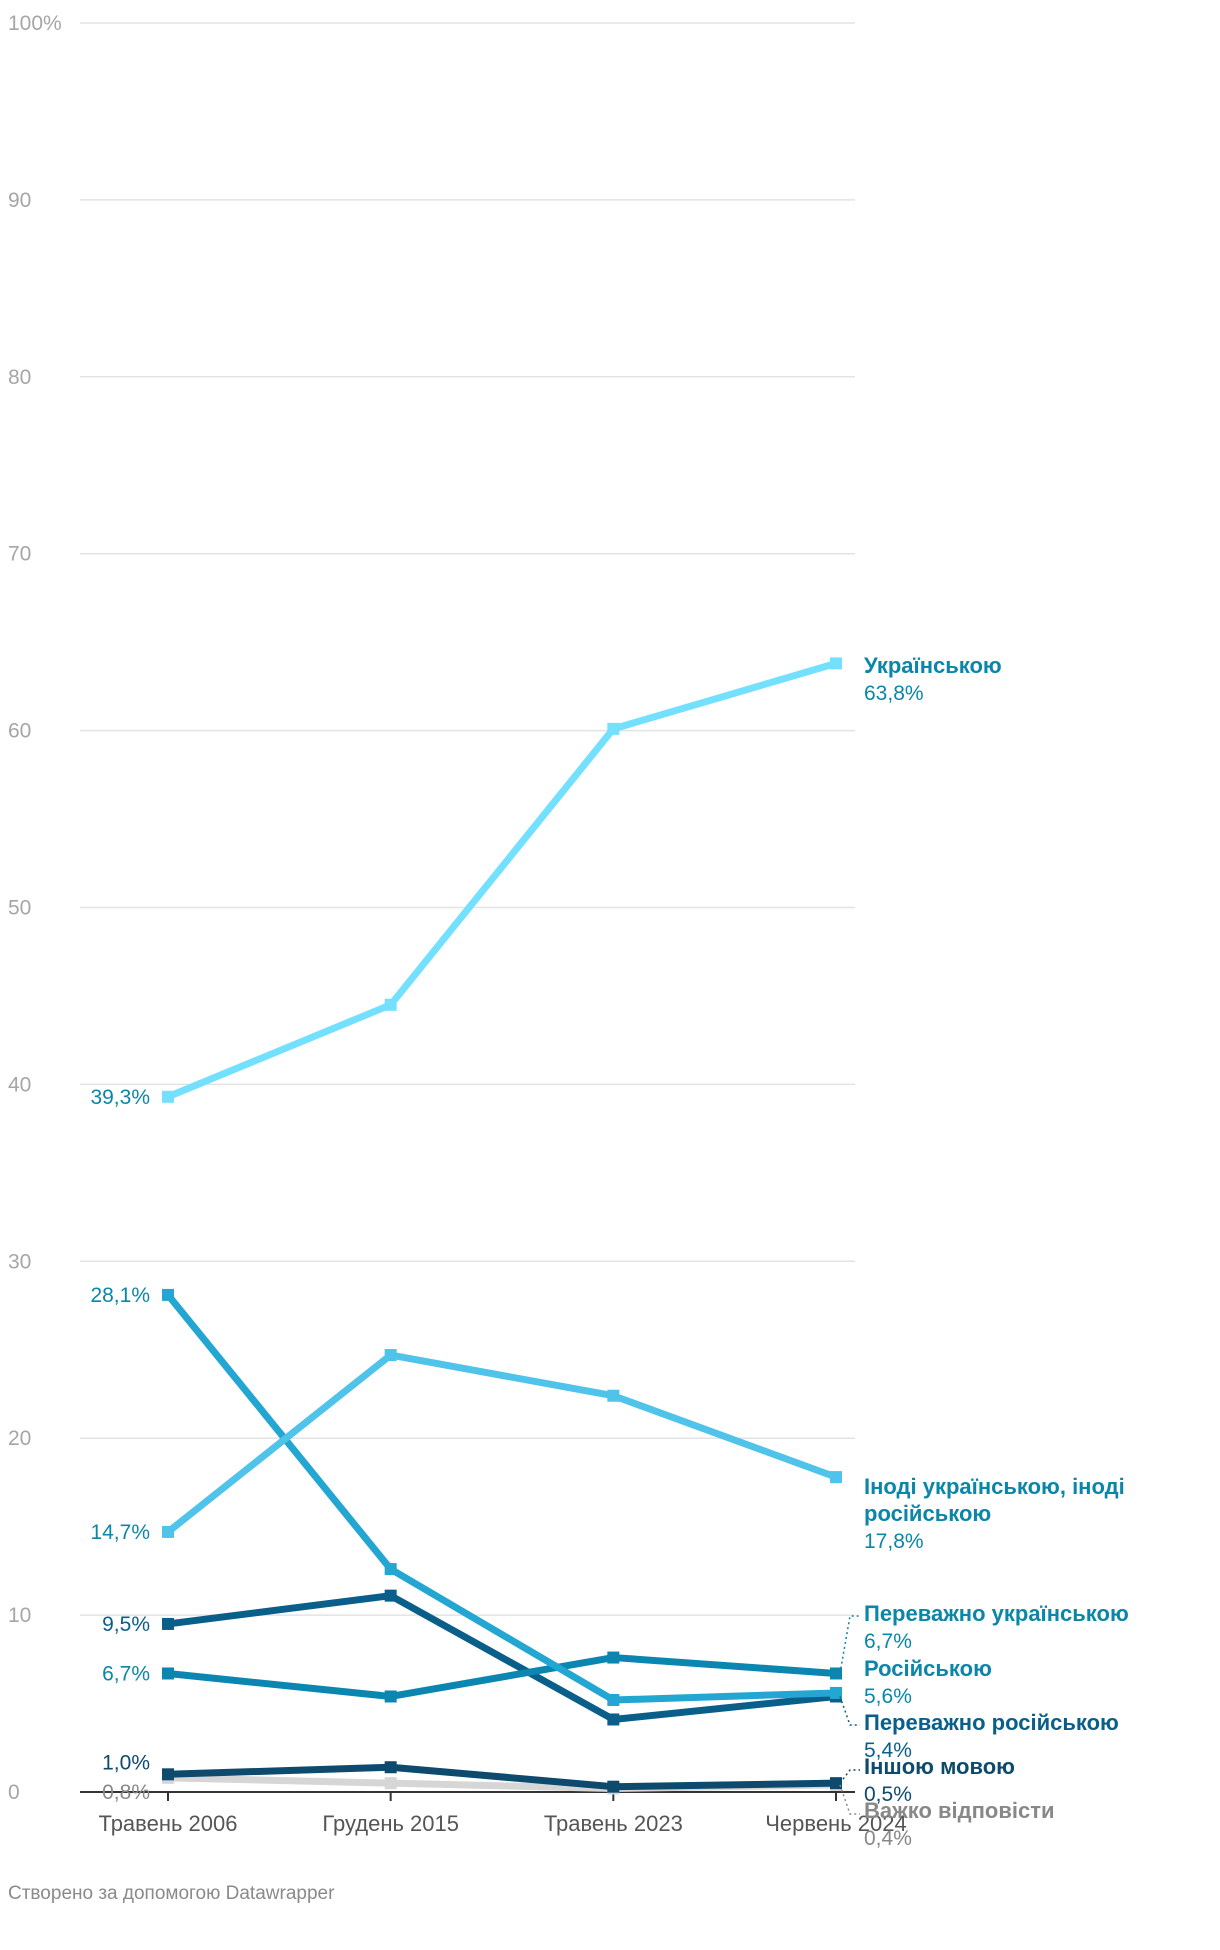 The width and height of the screenshot is (1220, 1950). What do you see at coordinates (19, 377) in the screenshot?
I see `y-tick-label: 80` at bounding box center [19, 377].